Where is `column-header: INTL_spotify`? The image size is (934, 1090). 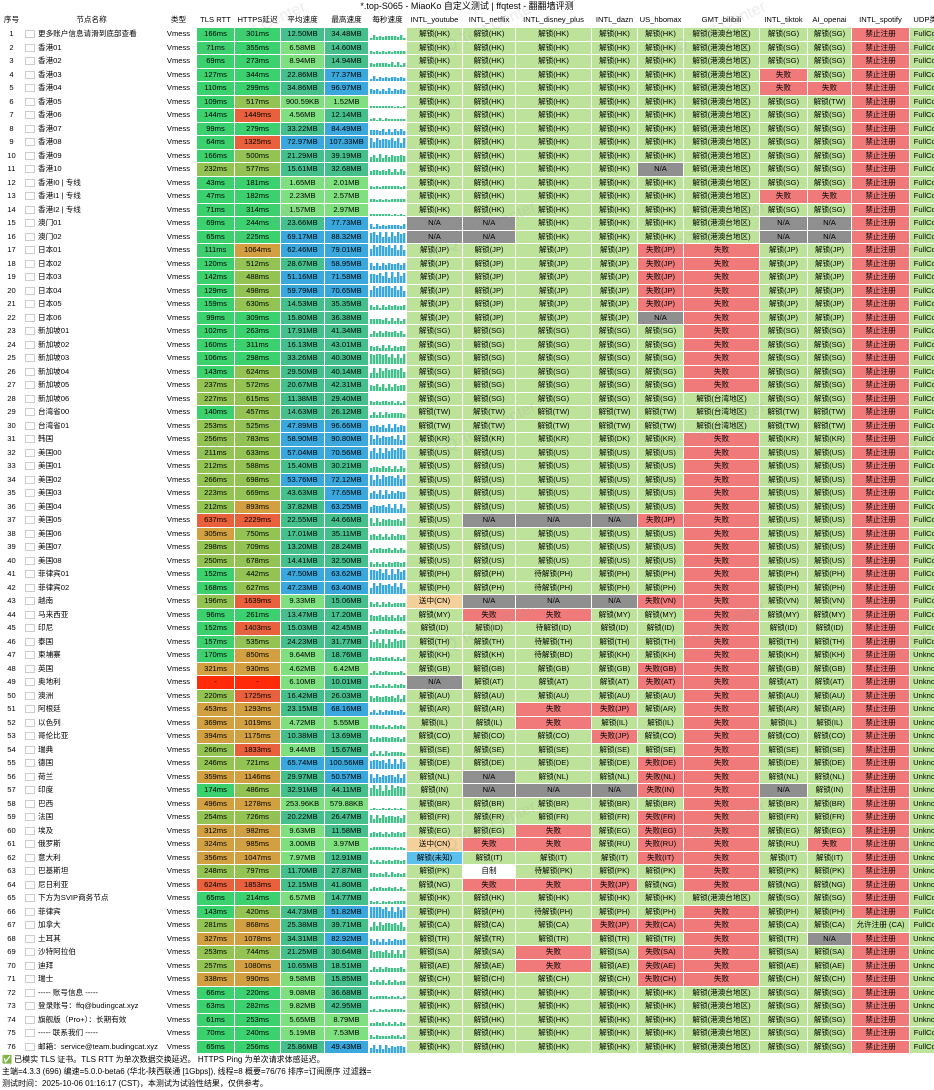
column-header: INTL_spotify is located at coordinates (881, 20).